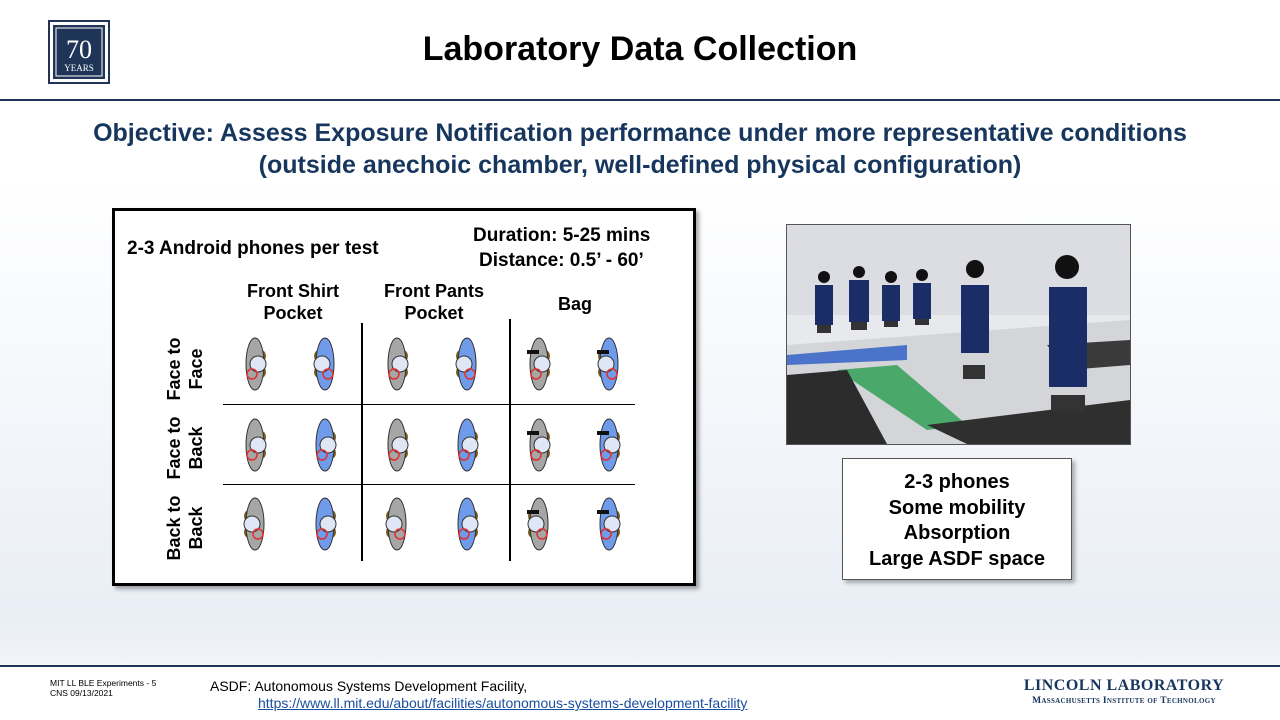  I want to click on duration-label: Duration: 5-25 mins, so click(562, 235).